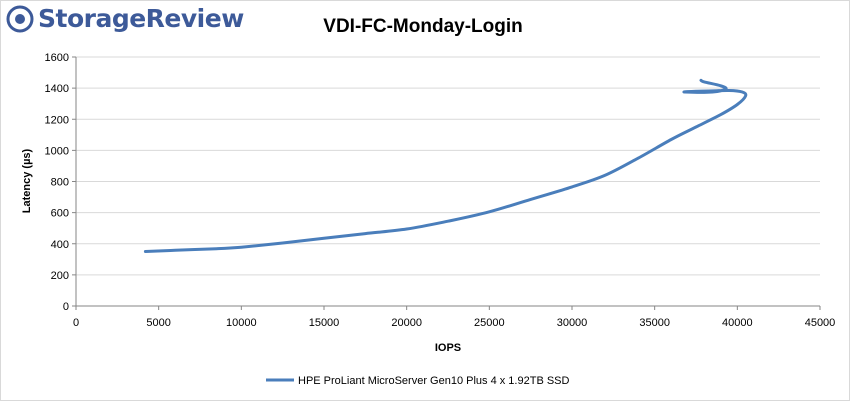 The image size is (850, 401). What do you see at coordinates (60, 245) in the screenshot?
I see `y-tick-label: 400` at bounding box center [60, 245].